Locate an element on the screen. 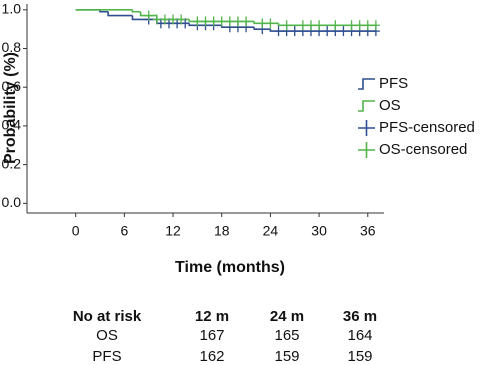 The image size is (500, 365). risk-table-cell: 164 is located at coordinates (359, 335).